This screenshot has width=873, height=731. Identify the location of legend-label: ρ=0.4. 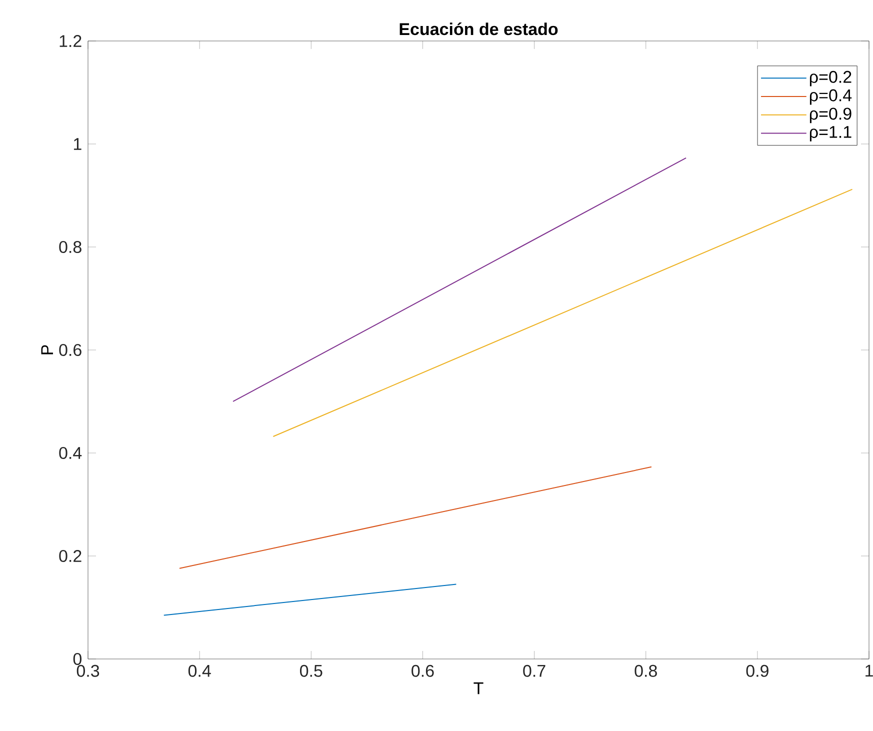
(831, 97).